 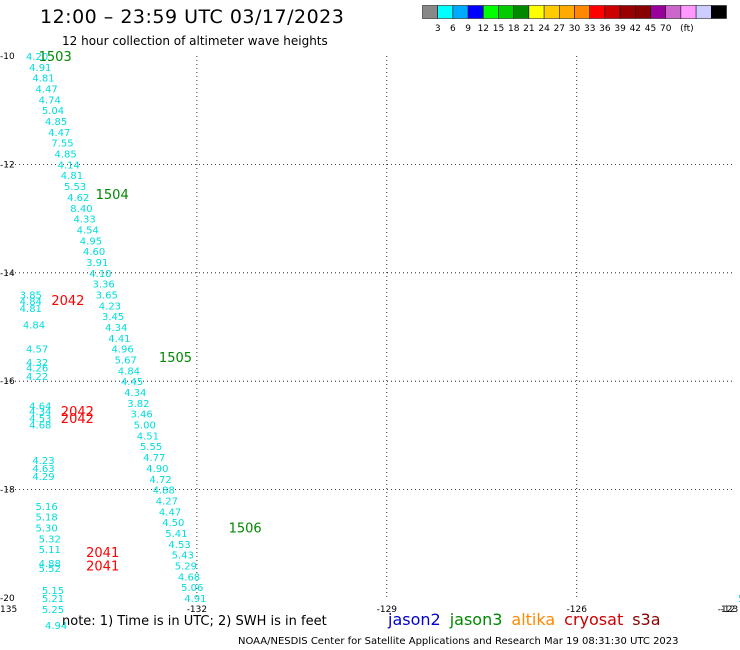 I want to click on swh-value-label: 4.51, so click(x=148, y=436).